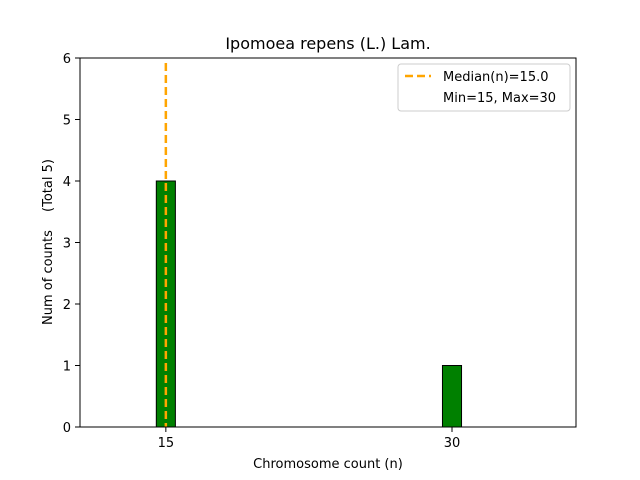 This screenshot has width=640, height=480. Describe the element at coordinates (67, 305) in the screenshot. I see `y-tick-label-2: 2` at that location.